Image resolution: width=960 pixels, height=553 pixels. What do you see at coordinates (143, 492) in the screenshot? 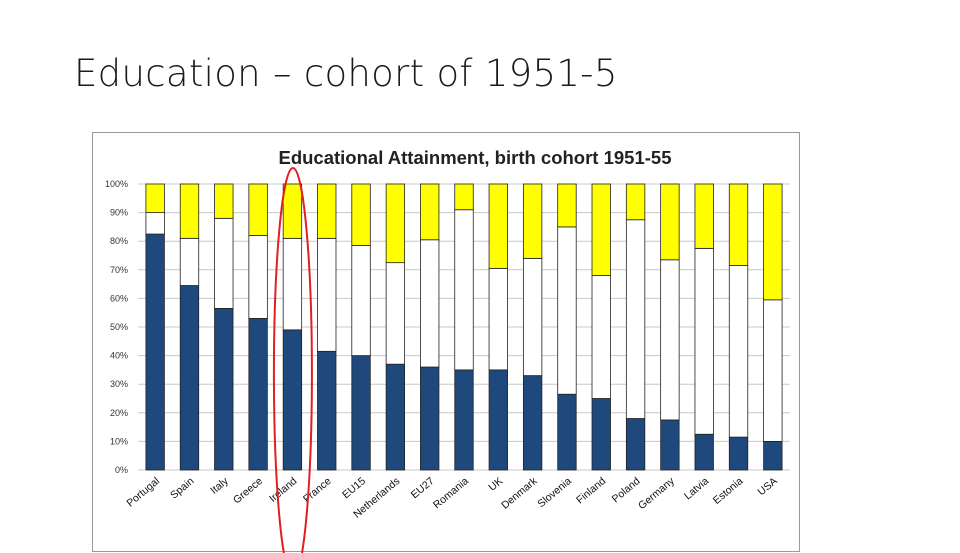
I see `x-tick-label: Portugal` at bounding box center [143, 492].